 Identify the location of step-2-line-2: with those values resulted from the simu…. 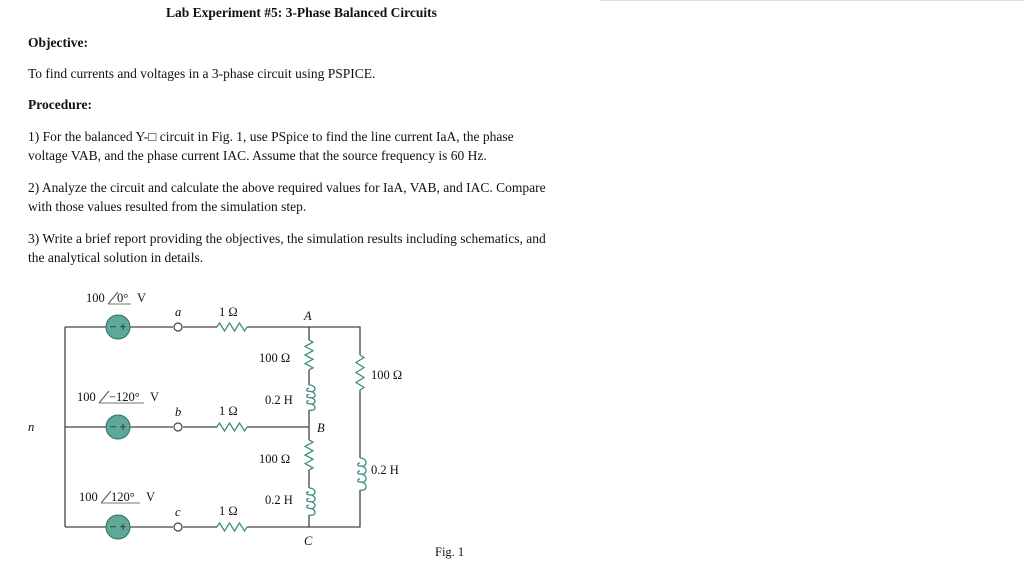
(167, 206).